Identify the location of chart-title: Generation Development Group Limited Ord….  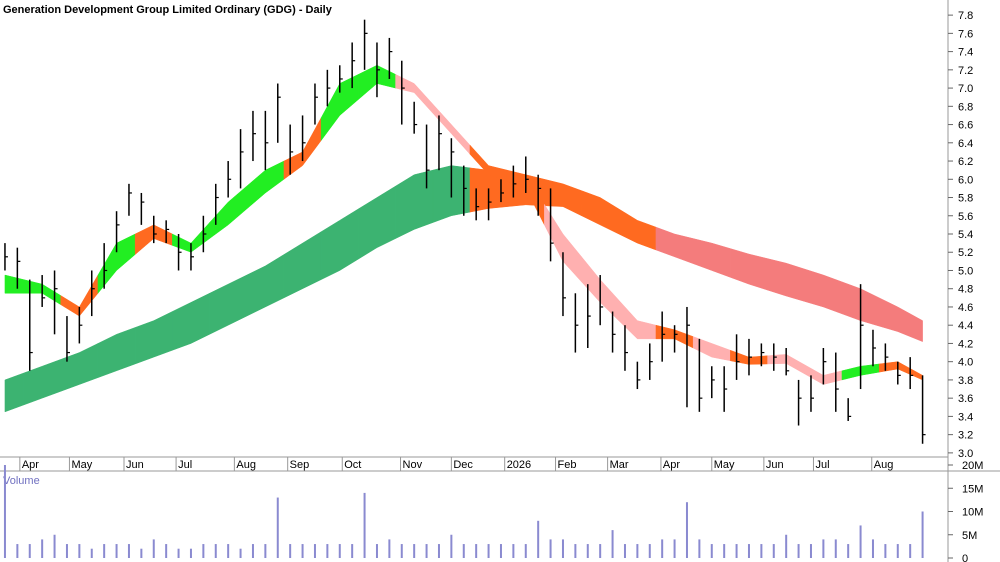
(168, 10).